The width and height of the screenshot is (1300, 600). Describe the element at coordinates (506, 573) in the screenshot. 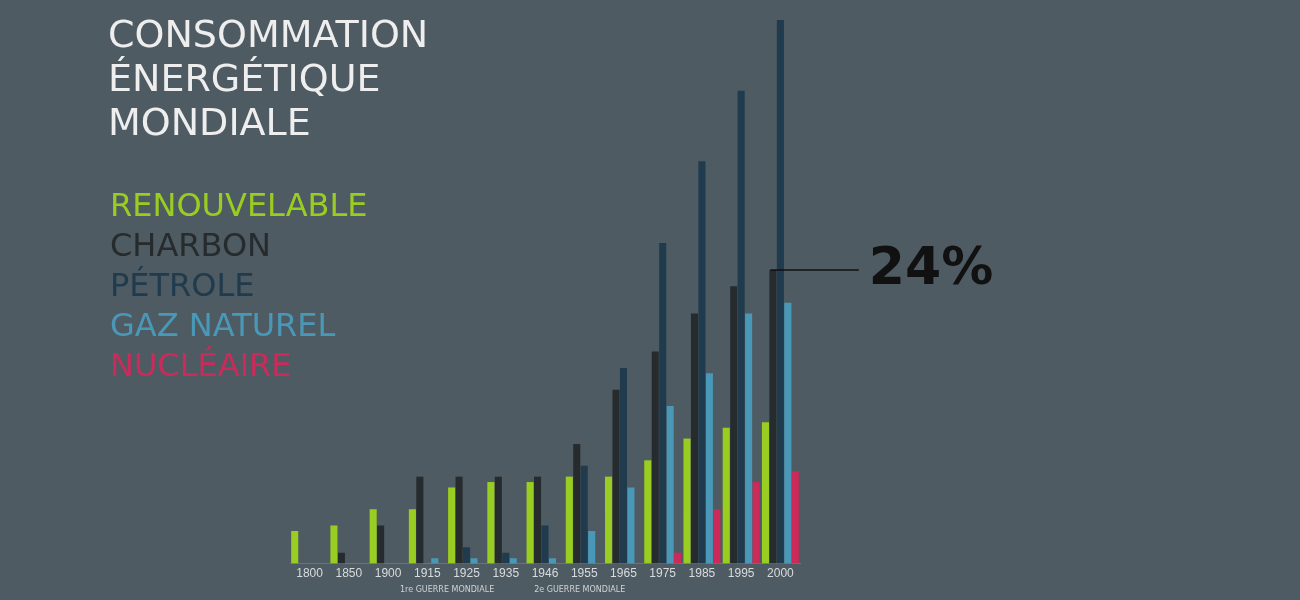

I see `x-tick-label: 1935` at that location.